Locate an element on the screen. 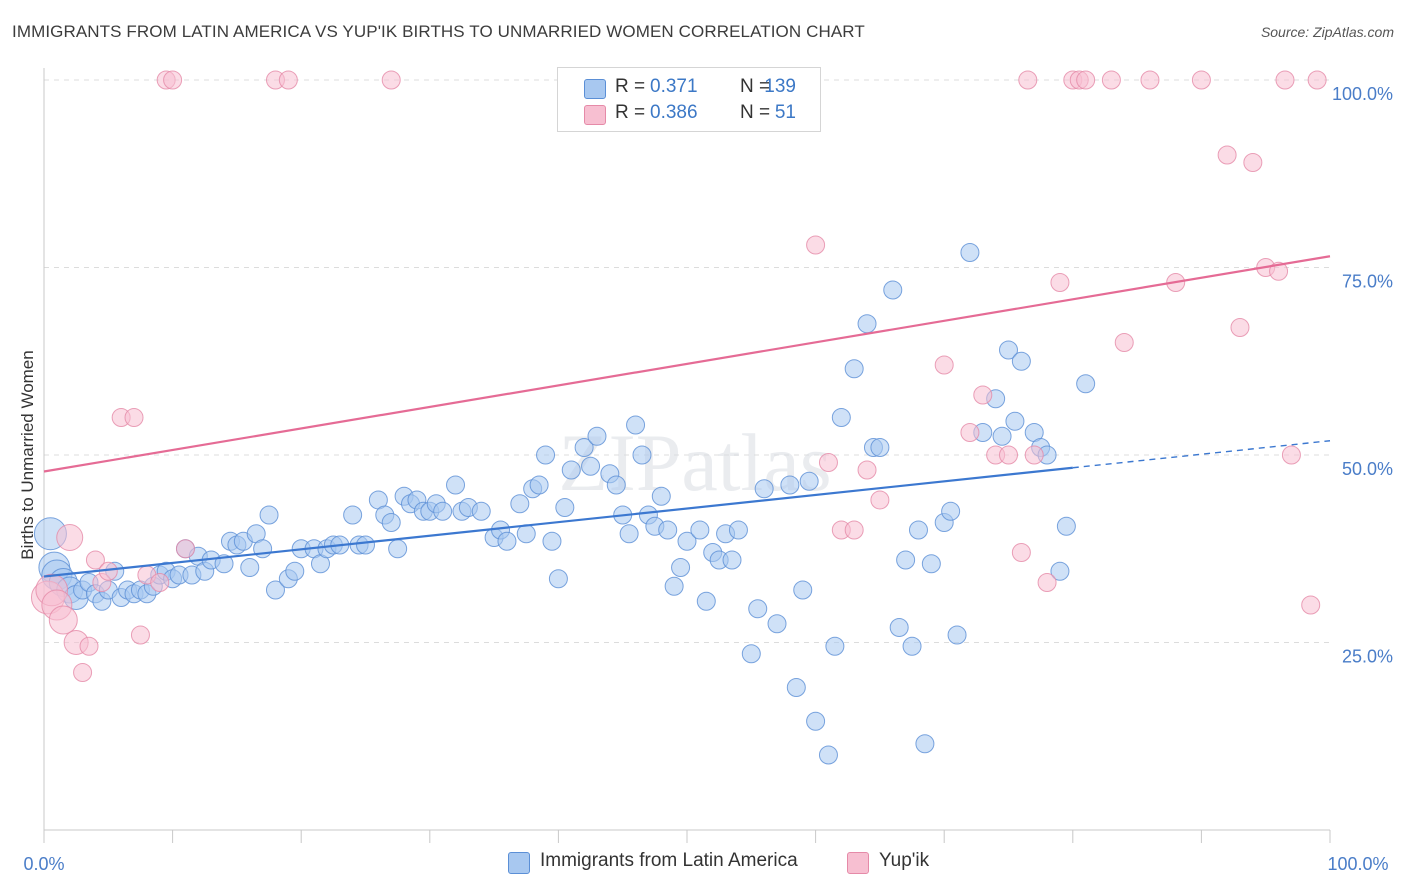 Image resolution: width=1406 pixels, height=892 pixels. legend-row-yupik: R = 0.386 N = 51 is located at coordinates (688, 114).